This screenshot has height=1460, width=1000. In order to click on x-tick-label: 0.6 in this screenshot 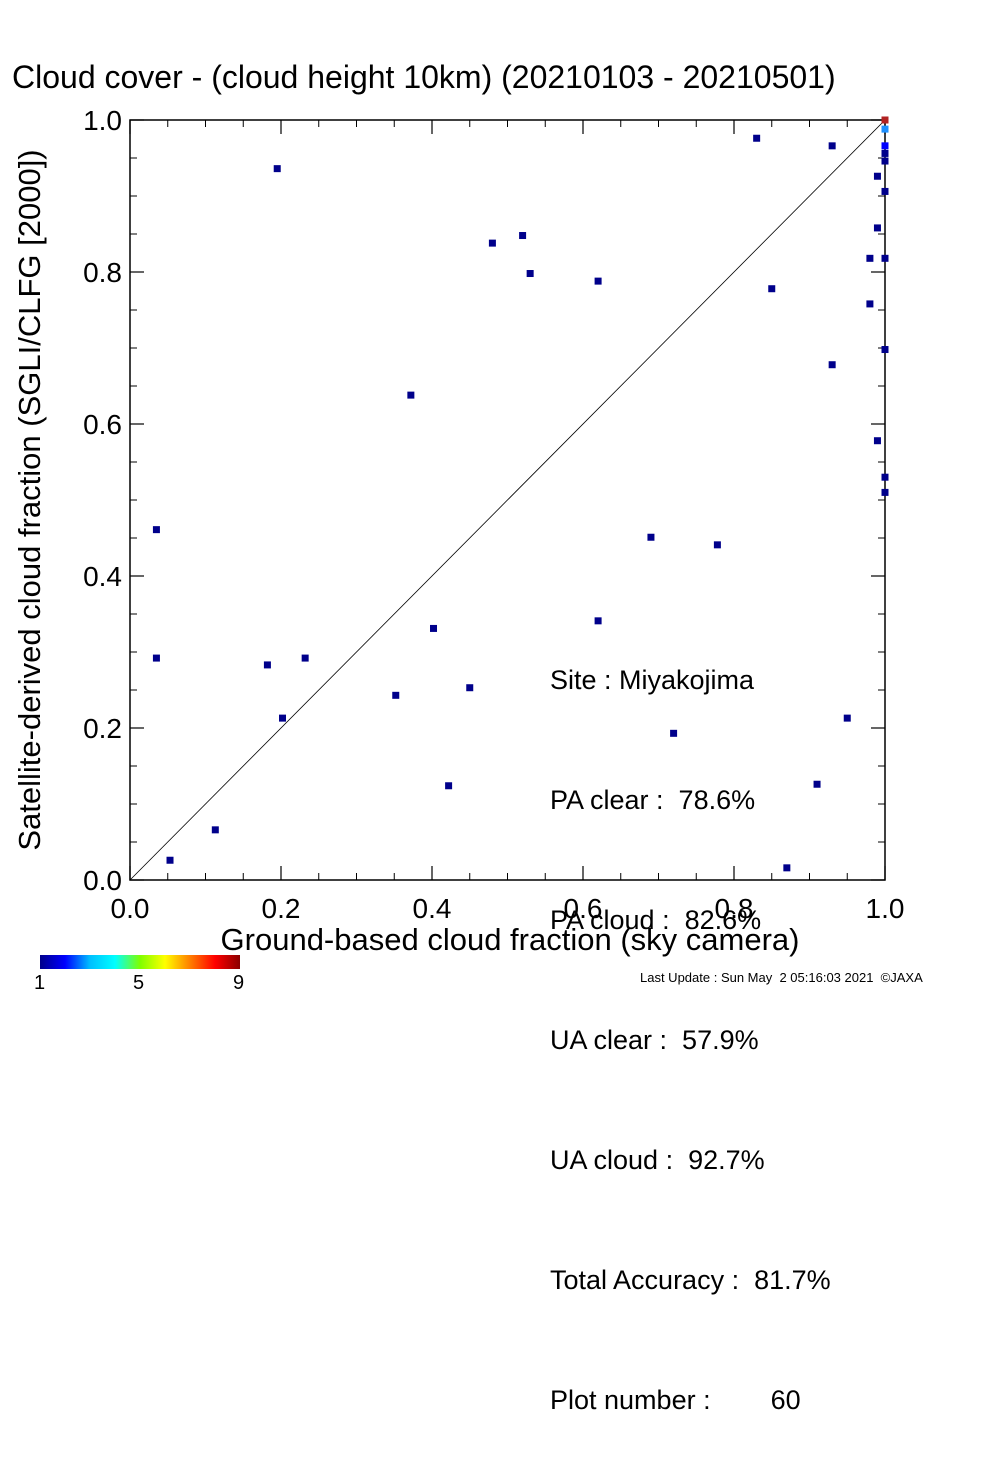, I will do `click(583, 908)`.